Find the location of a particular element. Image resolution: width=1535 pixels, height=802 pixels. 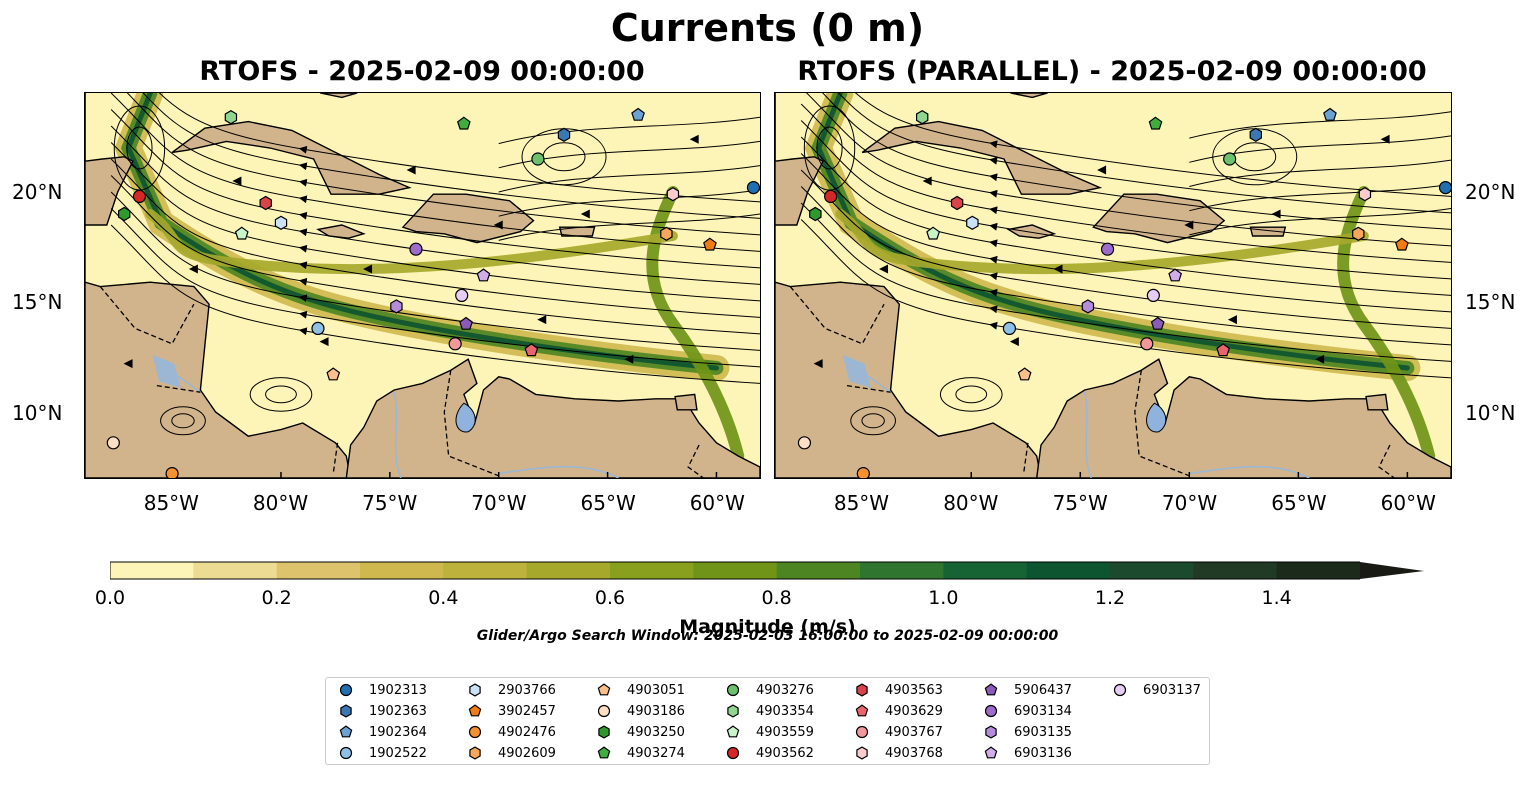

legend-entry: 3902457 is located at coordinates (525, 712).